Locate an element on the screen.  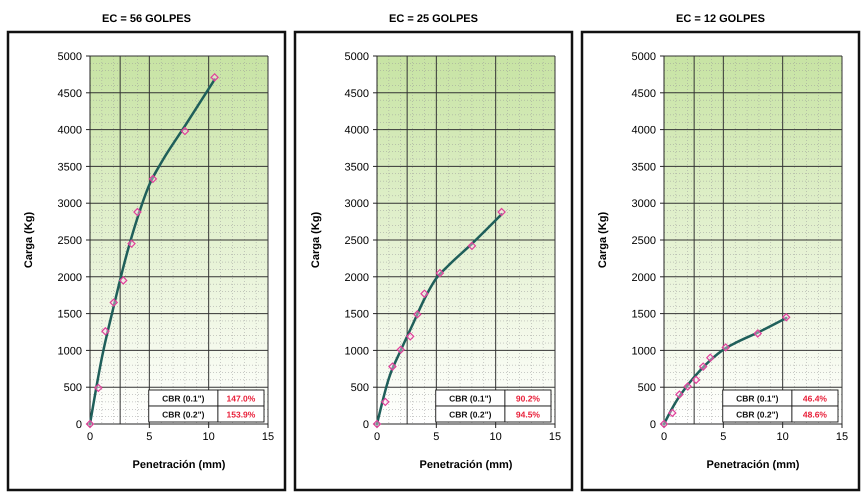
chart-title: EC = 56 GOLPES is located at coordinates (146, 19).